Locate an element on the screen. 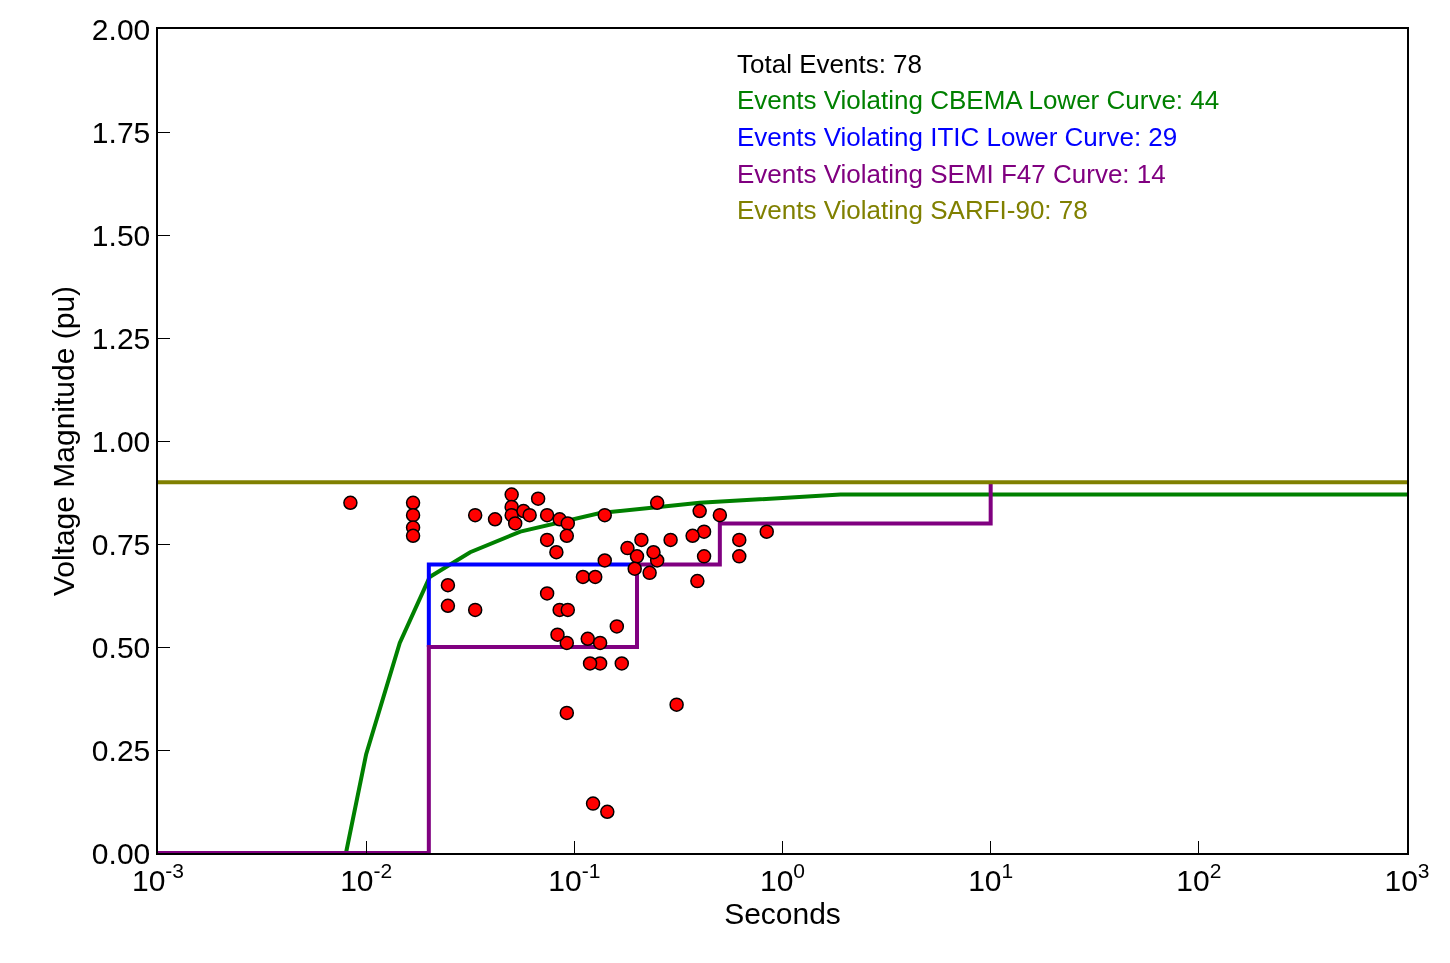 The height and width of the screenshot is (963, 1450). x-tick-label: 10$^{1}$ is located at coordinates (991, 878).